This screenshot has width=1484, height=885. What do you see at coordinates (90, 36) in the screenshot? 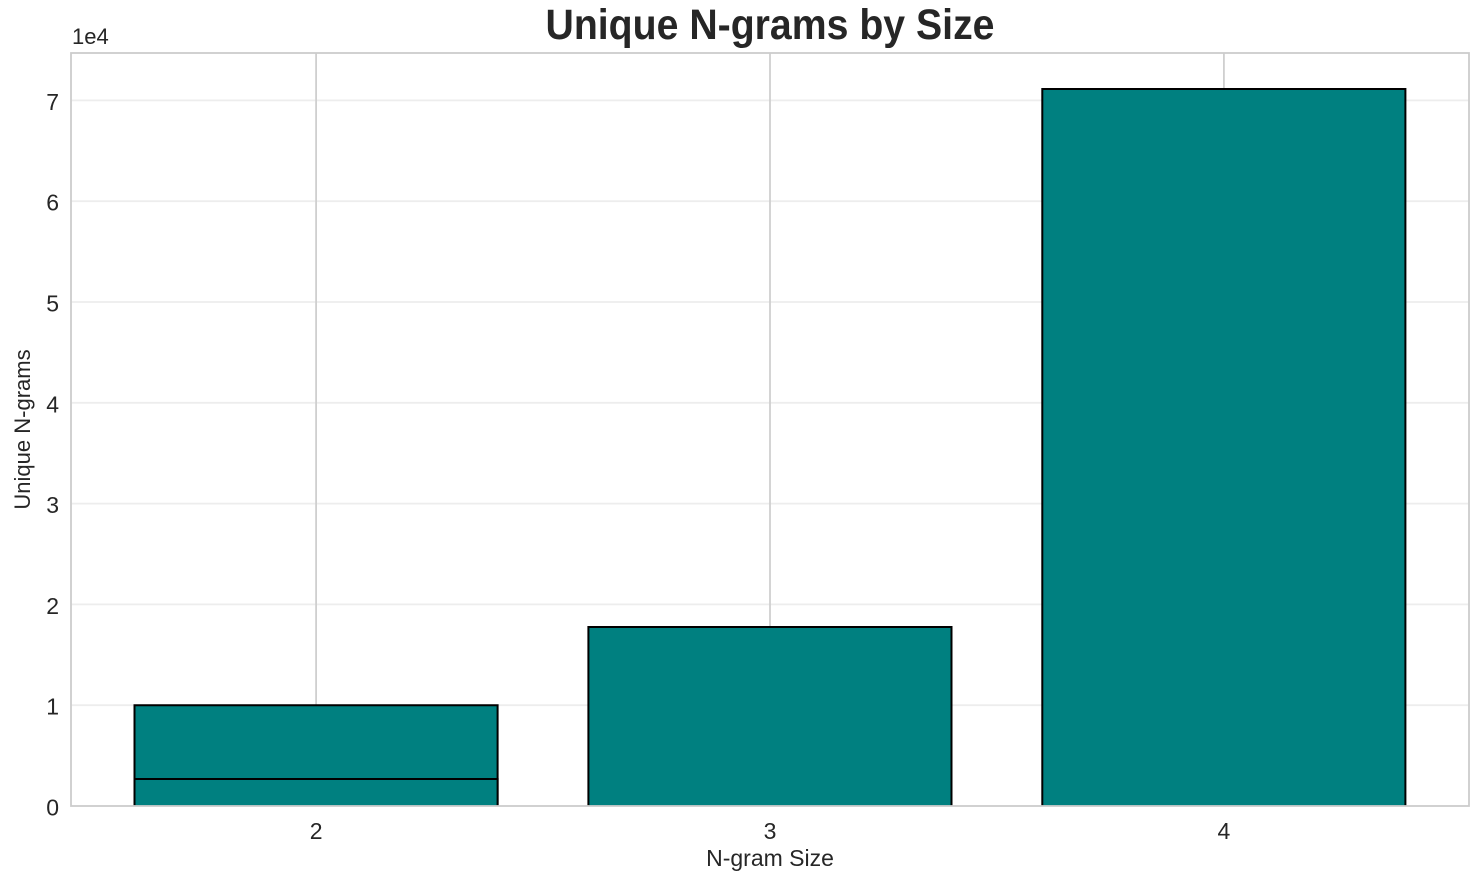
I see `svg-text: 1e4` at bounding box center [90, 36].